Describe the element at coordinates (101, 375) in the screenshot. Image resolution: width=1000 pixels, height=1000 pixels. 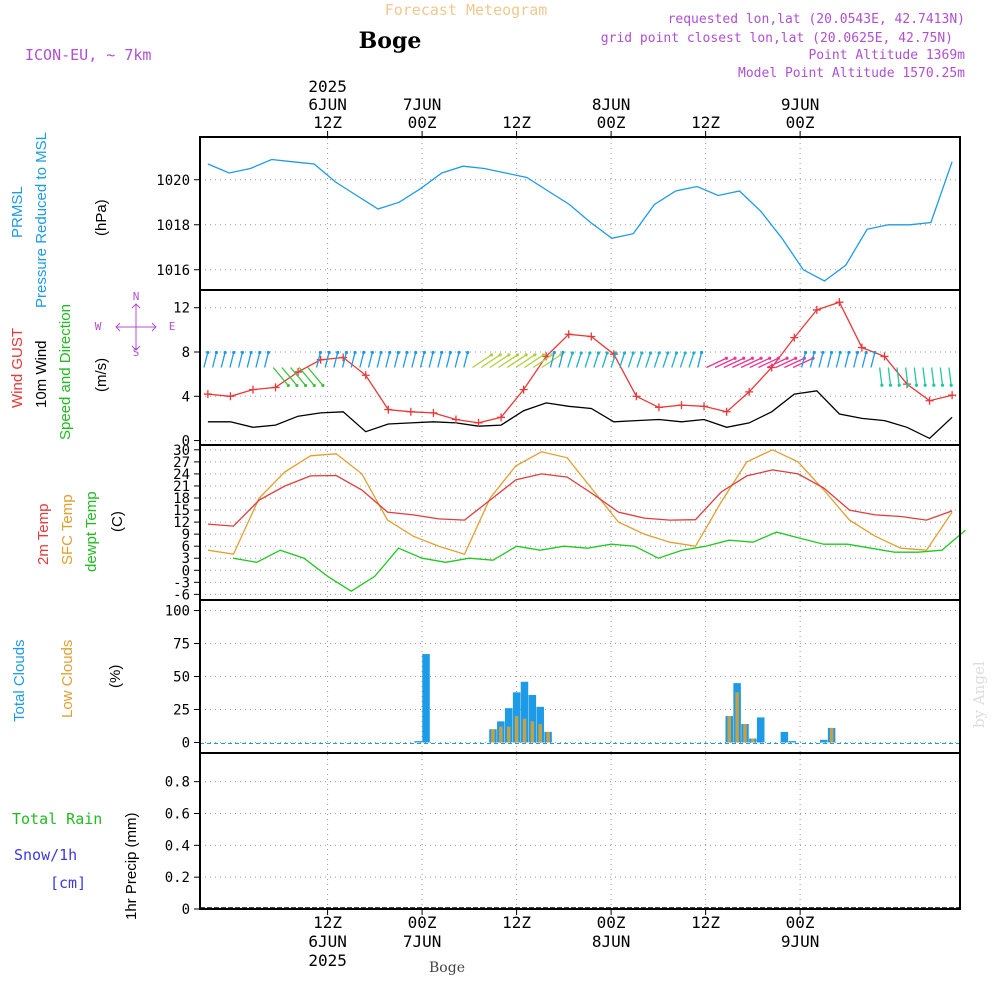
I see `wind-unit: (m/s)` at that location.